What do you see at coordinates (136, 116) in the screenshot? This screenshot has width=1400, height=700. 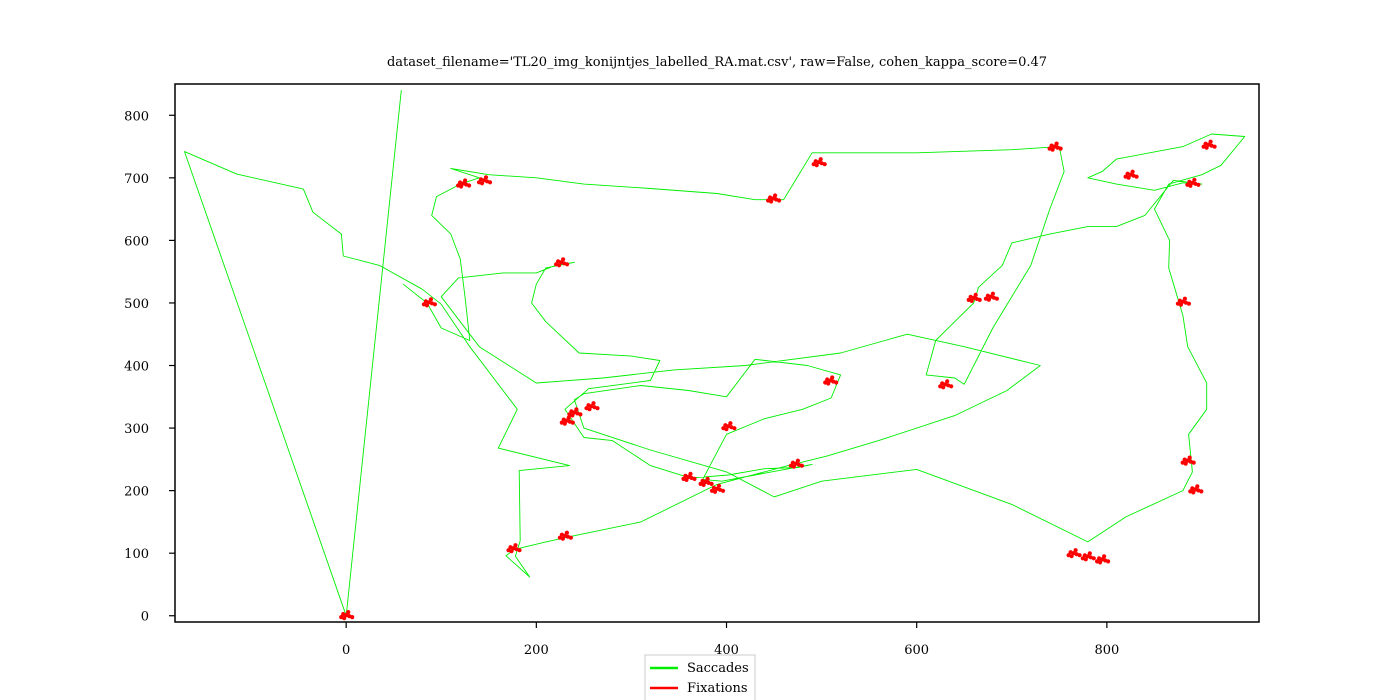 I see `y-tick-label: 800` at bounding box center [136, 116].